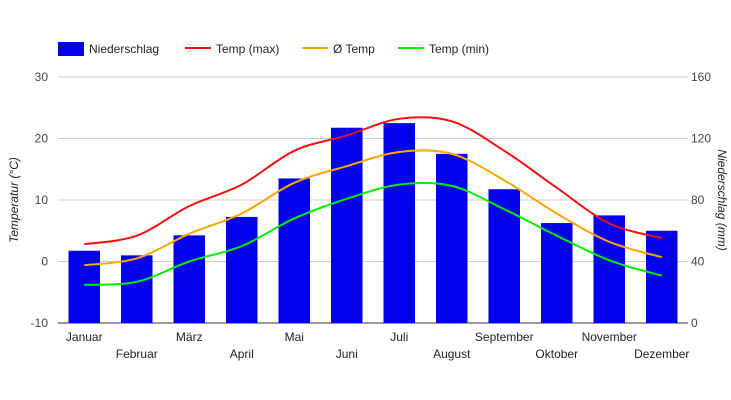 The height and width of the screenshot is (400, 731). I want to click on x-tick-label: November, so click(609, 337).